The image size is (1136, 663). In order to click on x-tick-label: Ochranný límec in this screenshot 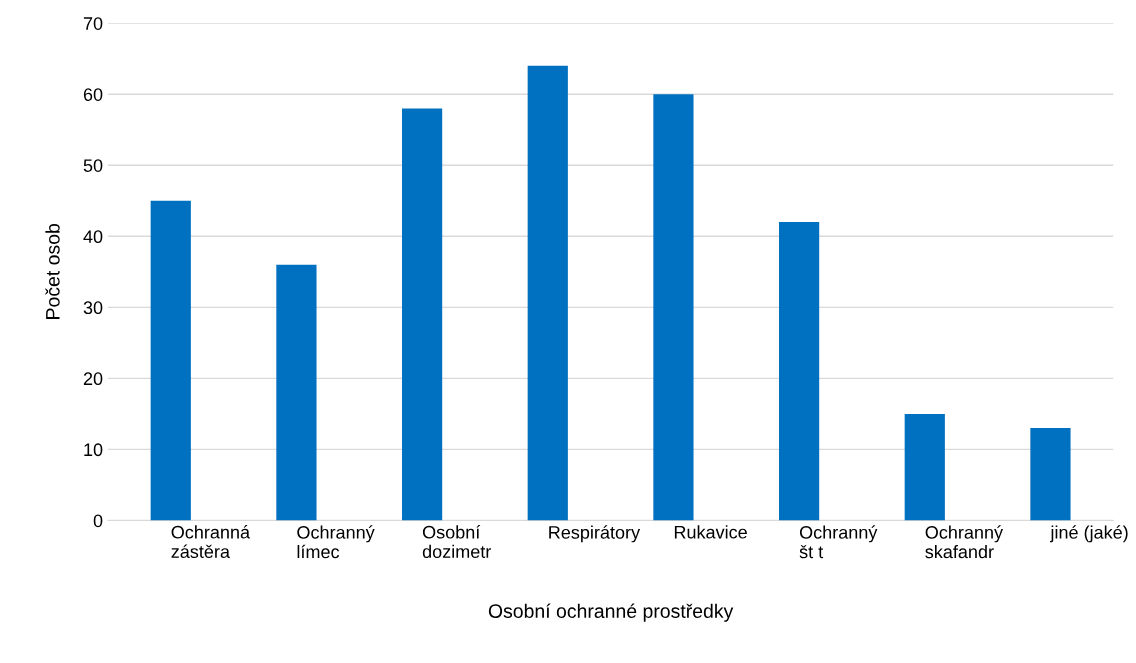, I will do `click(336, 542)`.